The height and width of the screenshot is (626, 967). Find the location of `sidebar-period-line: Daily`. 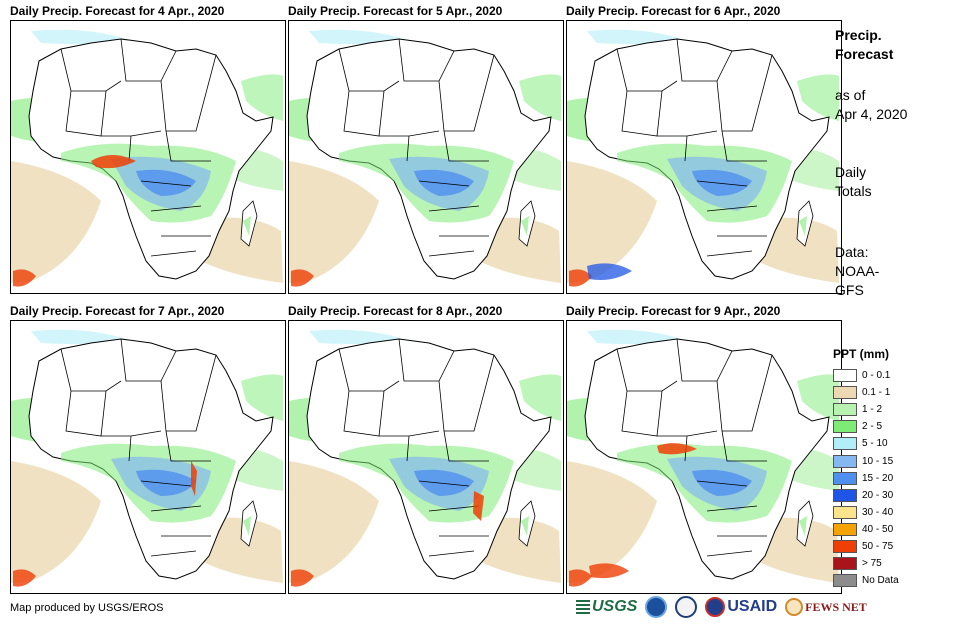

sidebar-period-line: Daily is located at coordinates (851, 172).